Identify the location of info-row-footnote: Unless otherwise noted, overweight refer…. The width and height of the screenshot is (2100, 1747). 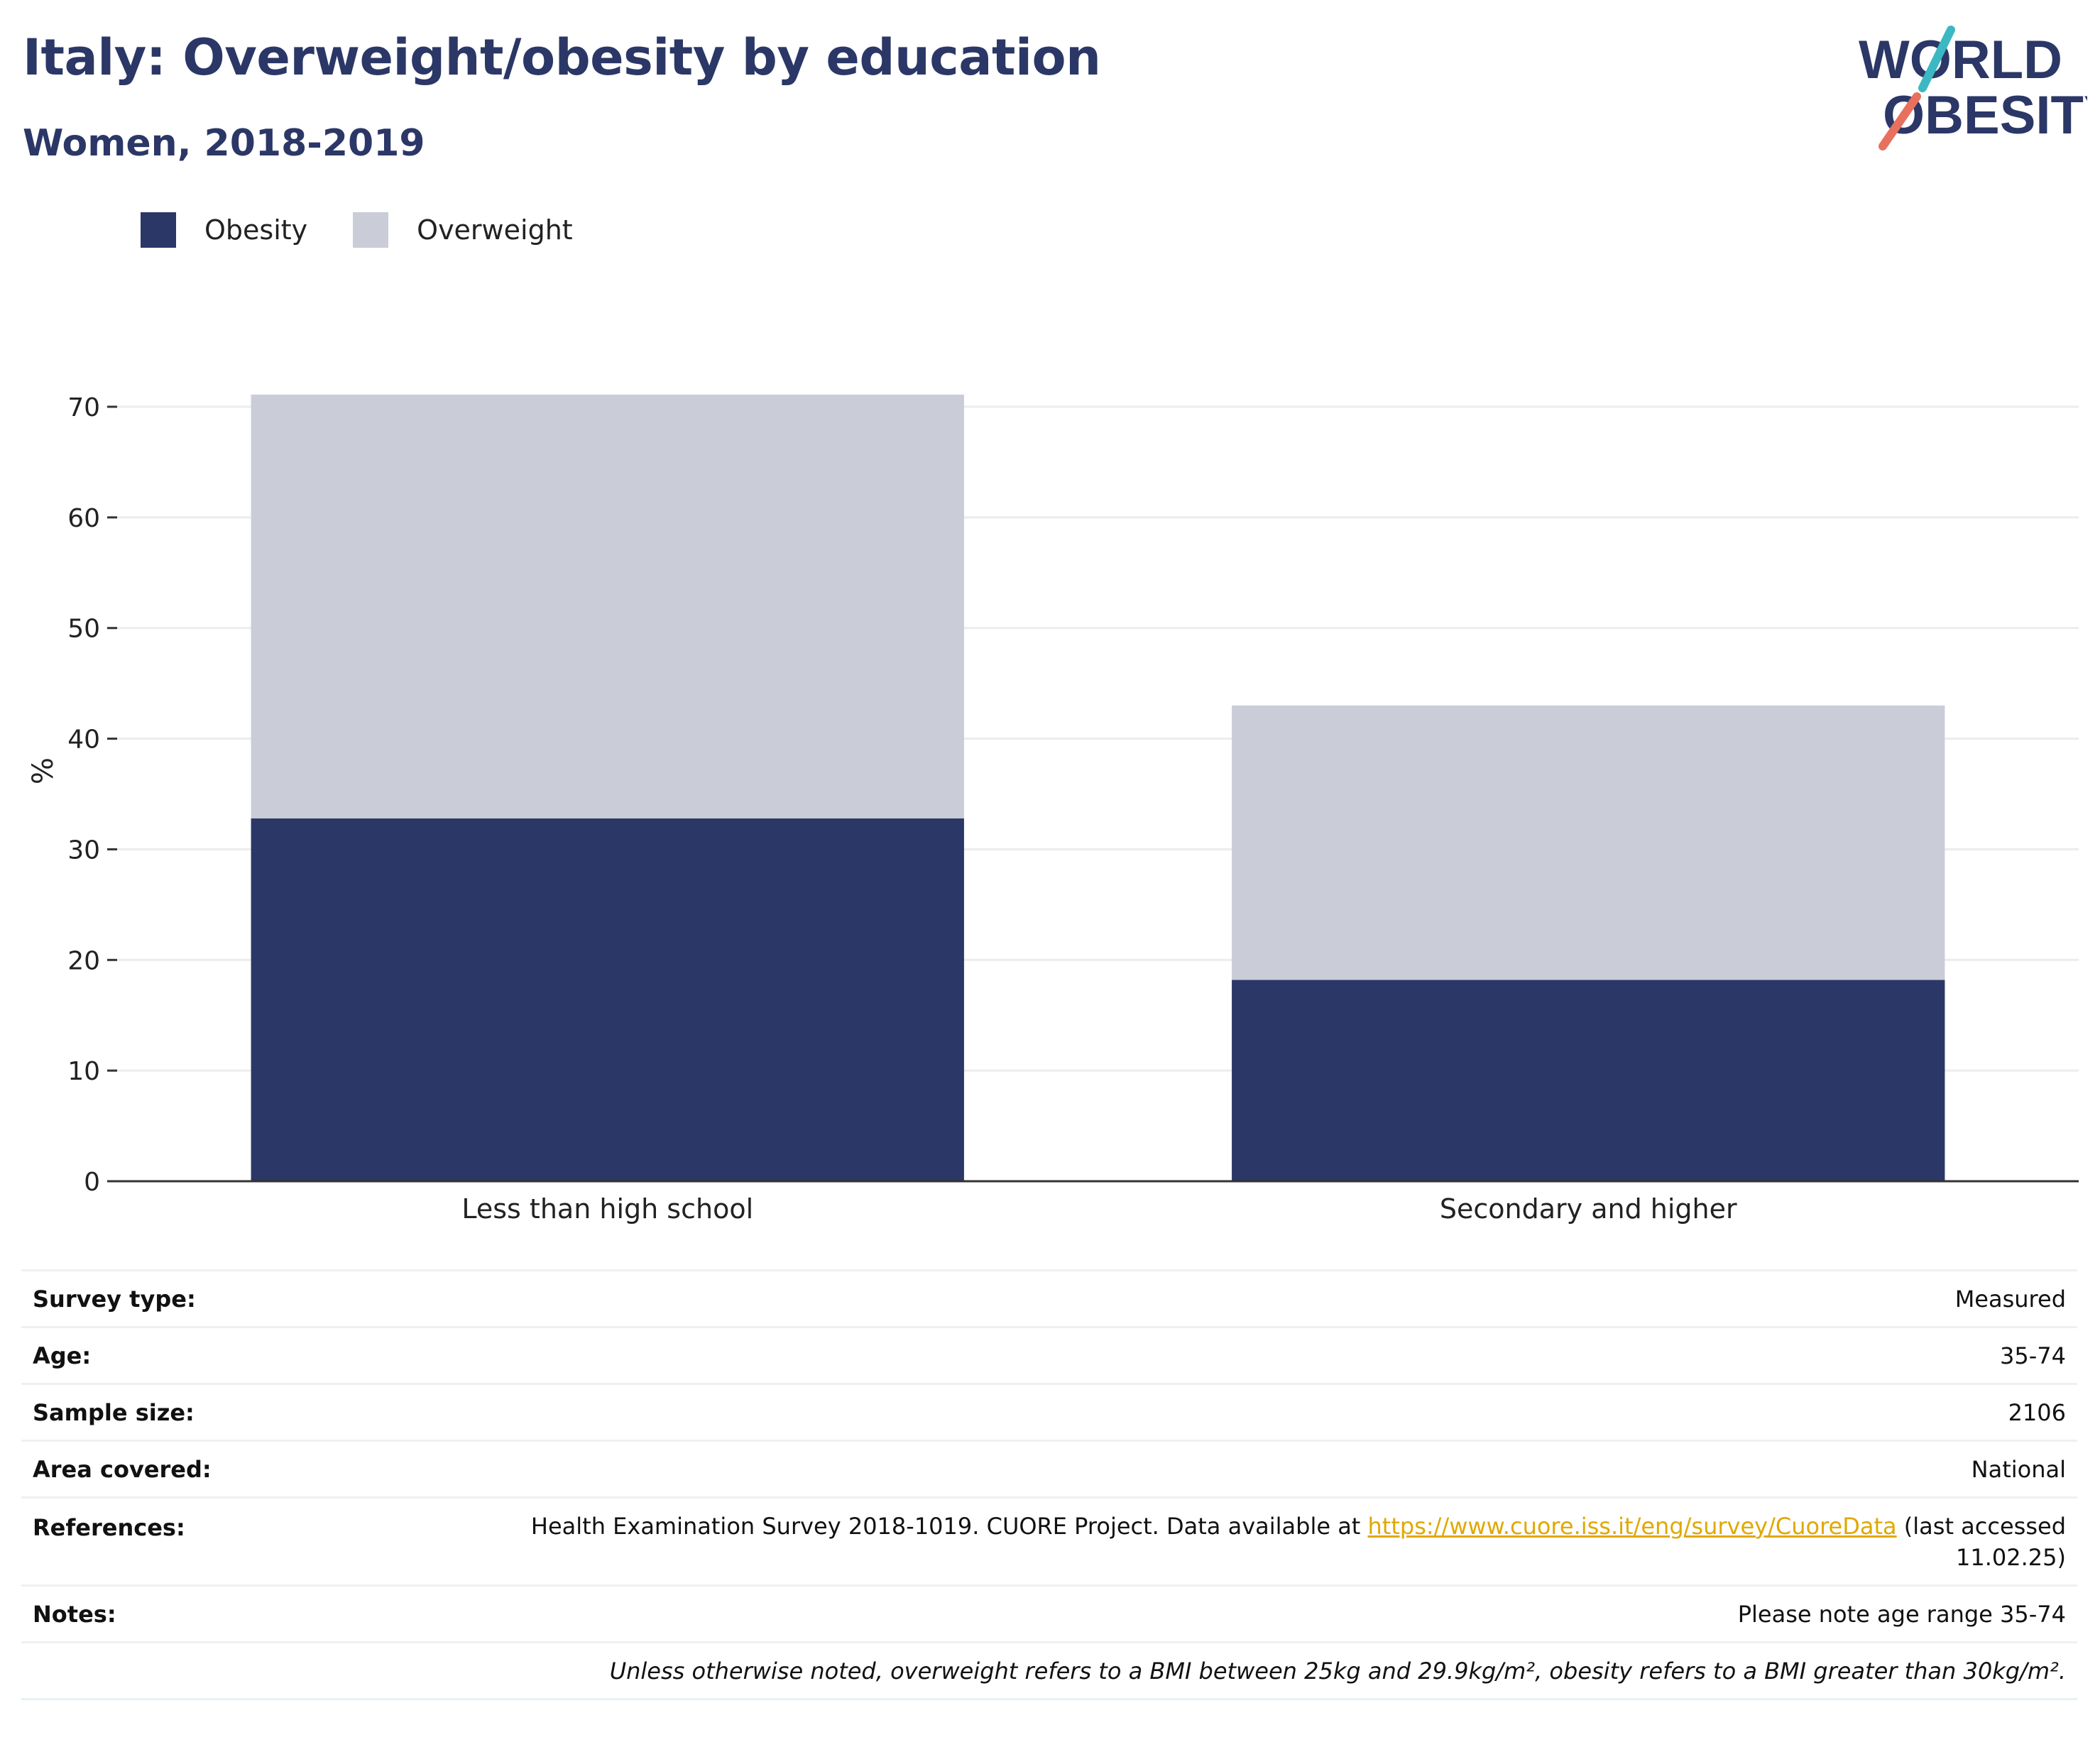
(1049, 1670).